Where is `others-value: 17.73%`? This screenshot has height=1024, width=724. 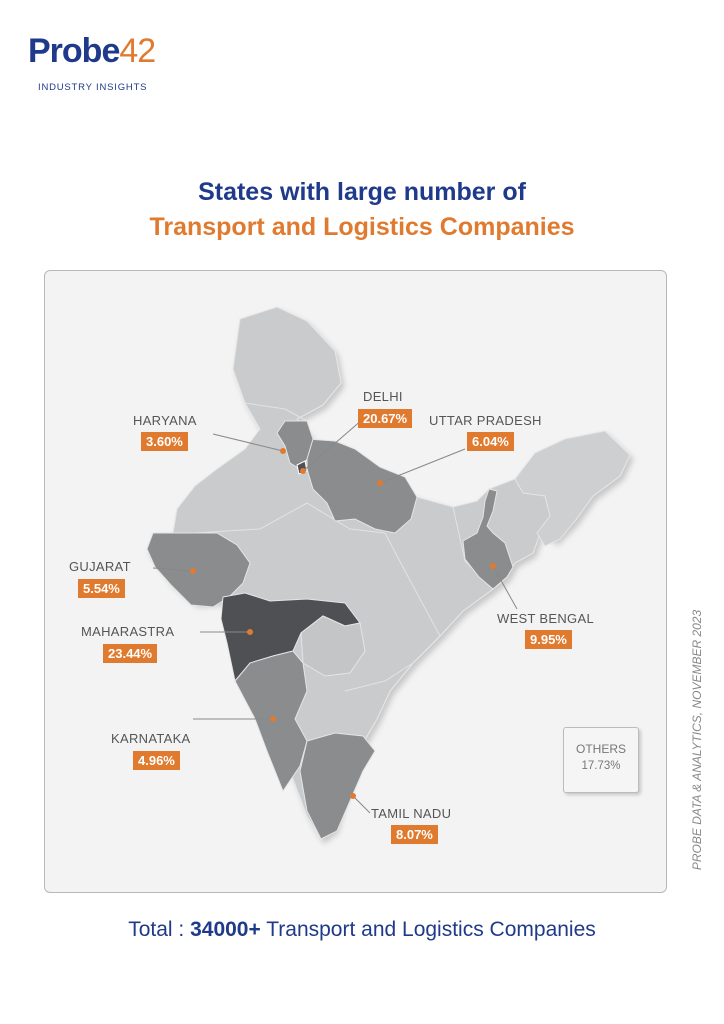
others-value: 17.73% is located at coordinates (601, 766).